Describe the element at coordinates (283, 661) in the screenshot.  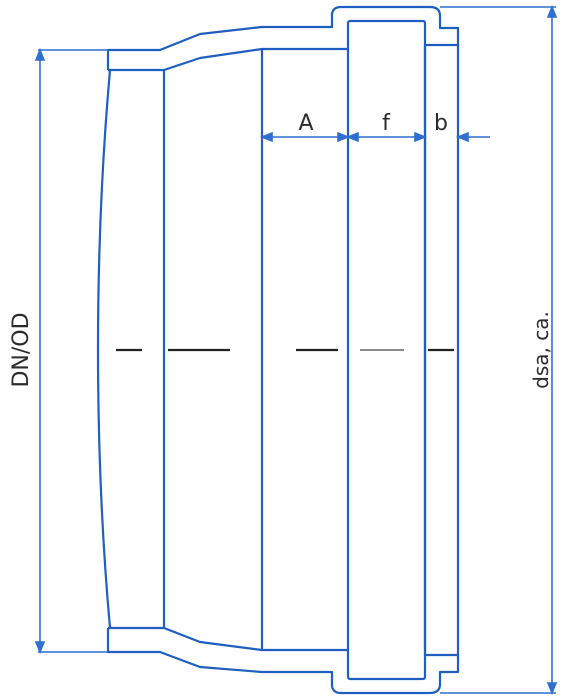
I see `lower-outer-contour` at that location.